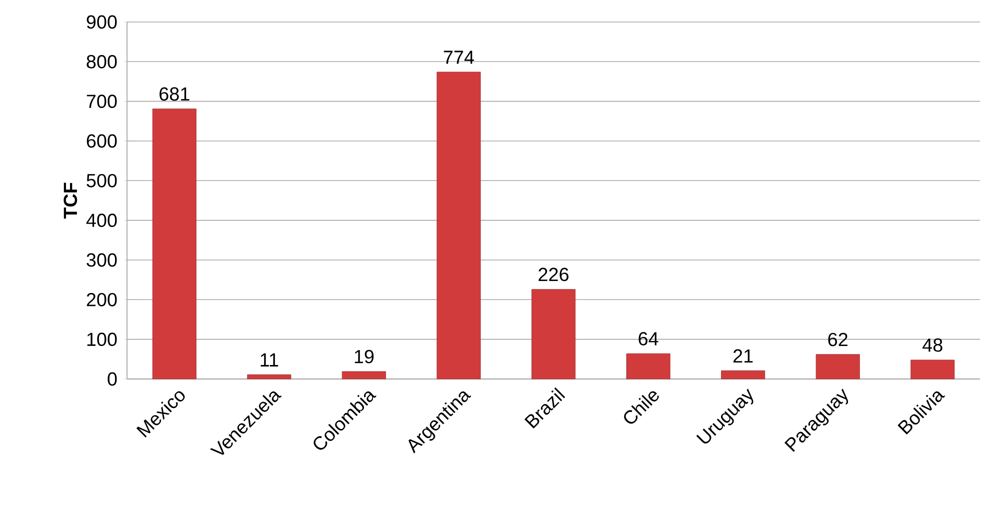 The width and height of the screenshot is (982, 529). What do you see at coordinates (175, 94) in the screenshot?
I see `data-label: 681` at bounding box center [175, 94].